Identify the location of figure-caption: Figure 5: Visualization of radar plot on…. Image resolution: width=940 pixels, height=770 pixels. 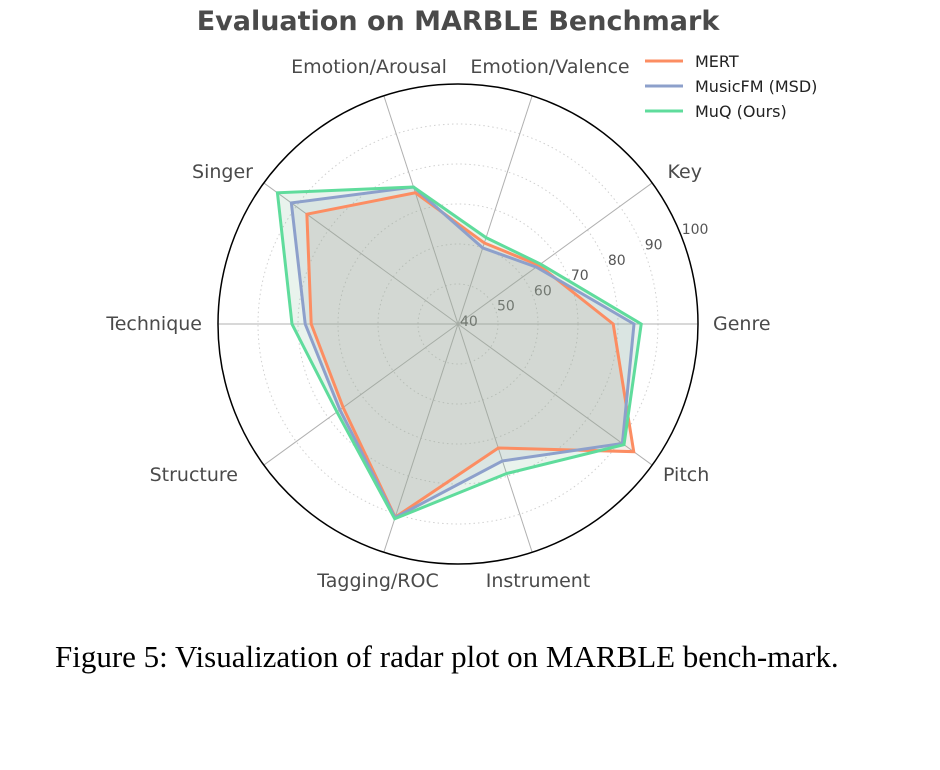
(447, 656).